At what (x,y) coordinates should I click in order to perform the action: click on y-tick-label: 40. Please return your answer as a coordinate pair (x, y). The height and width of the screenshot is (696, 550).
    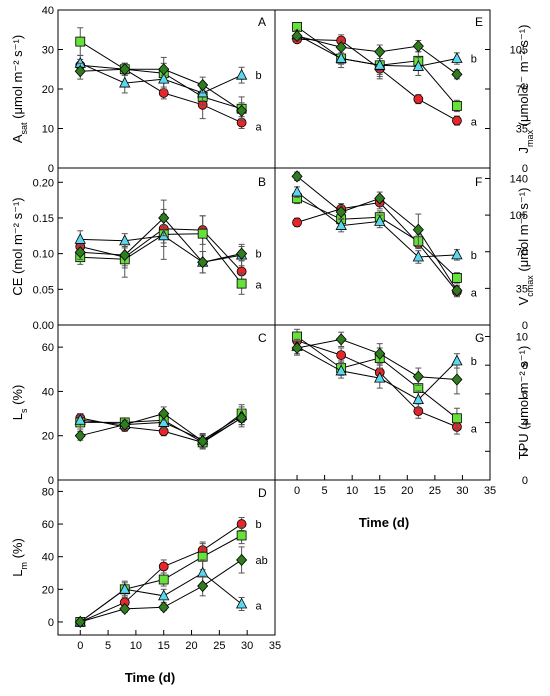
    Looking at the image, I should click on (48, 392).